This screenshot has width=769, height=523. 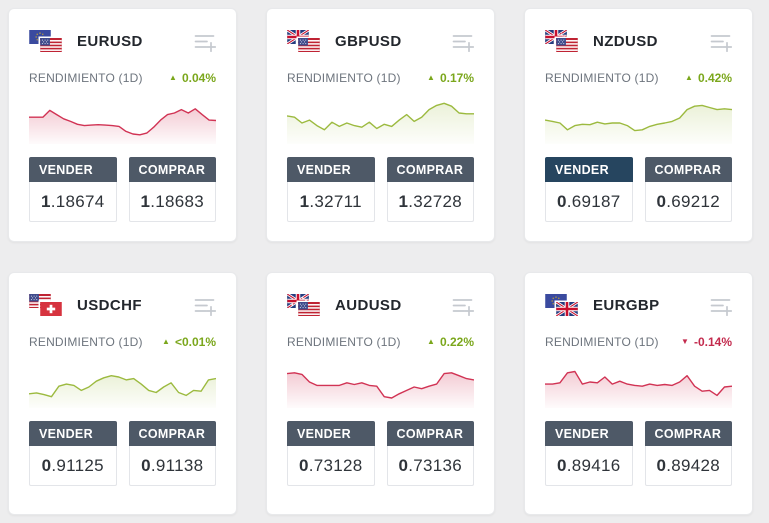 I want to click on performance-row: RENDIMIENTO (1D) ▲ 0.22%, so click(x=380, y=342).